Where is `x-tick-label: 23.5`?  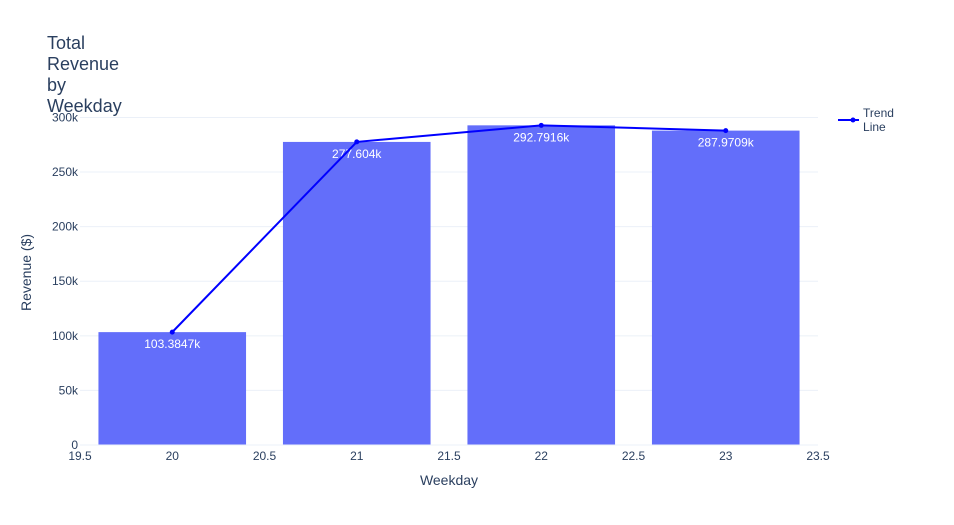
x-tick-label: 23.5 is located at coordinates (818, 456).